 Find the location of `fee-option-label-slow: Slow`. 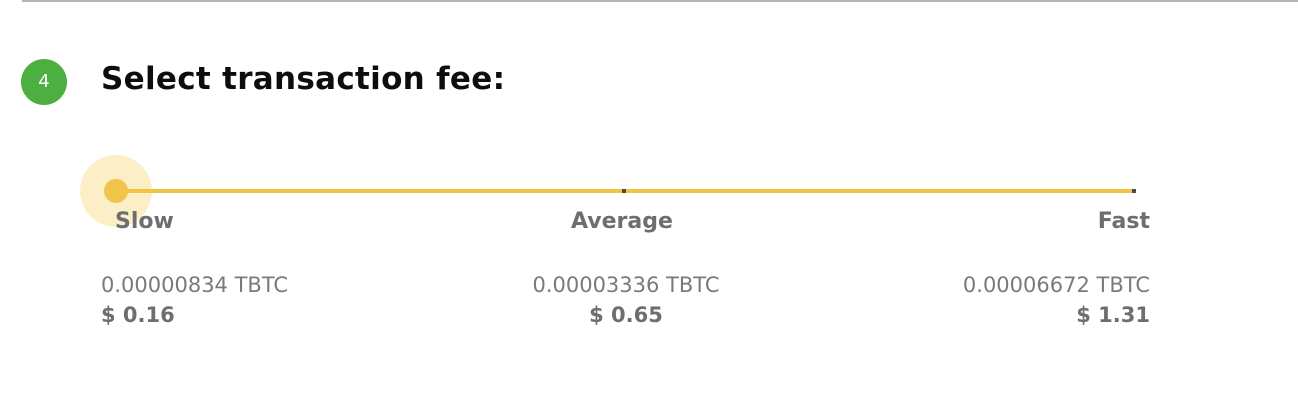

fee-option-label-slow: Slow is located at coordinates (144, 221).